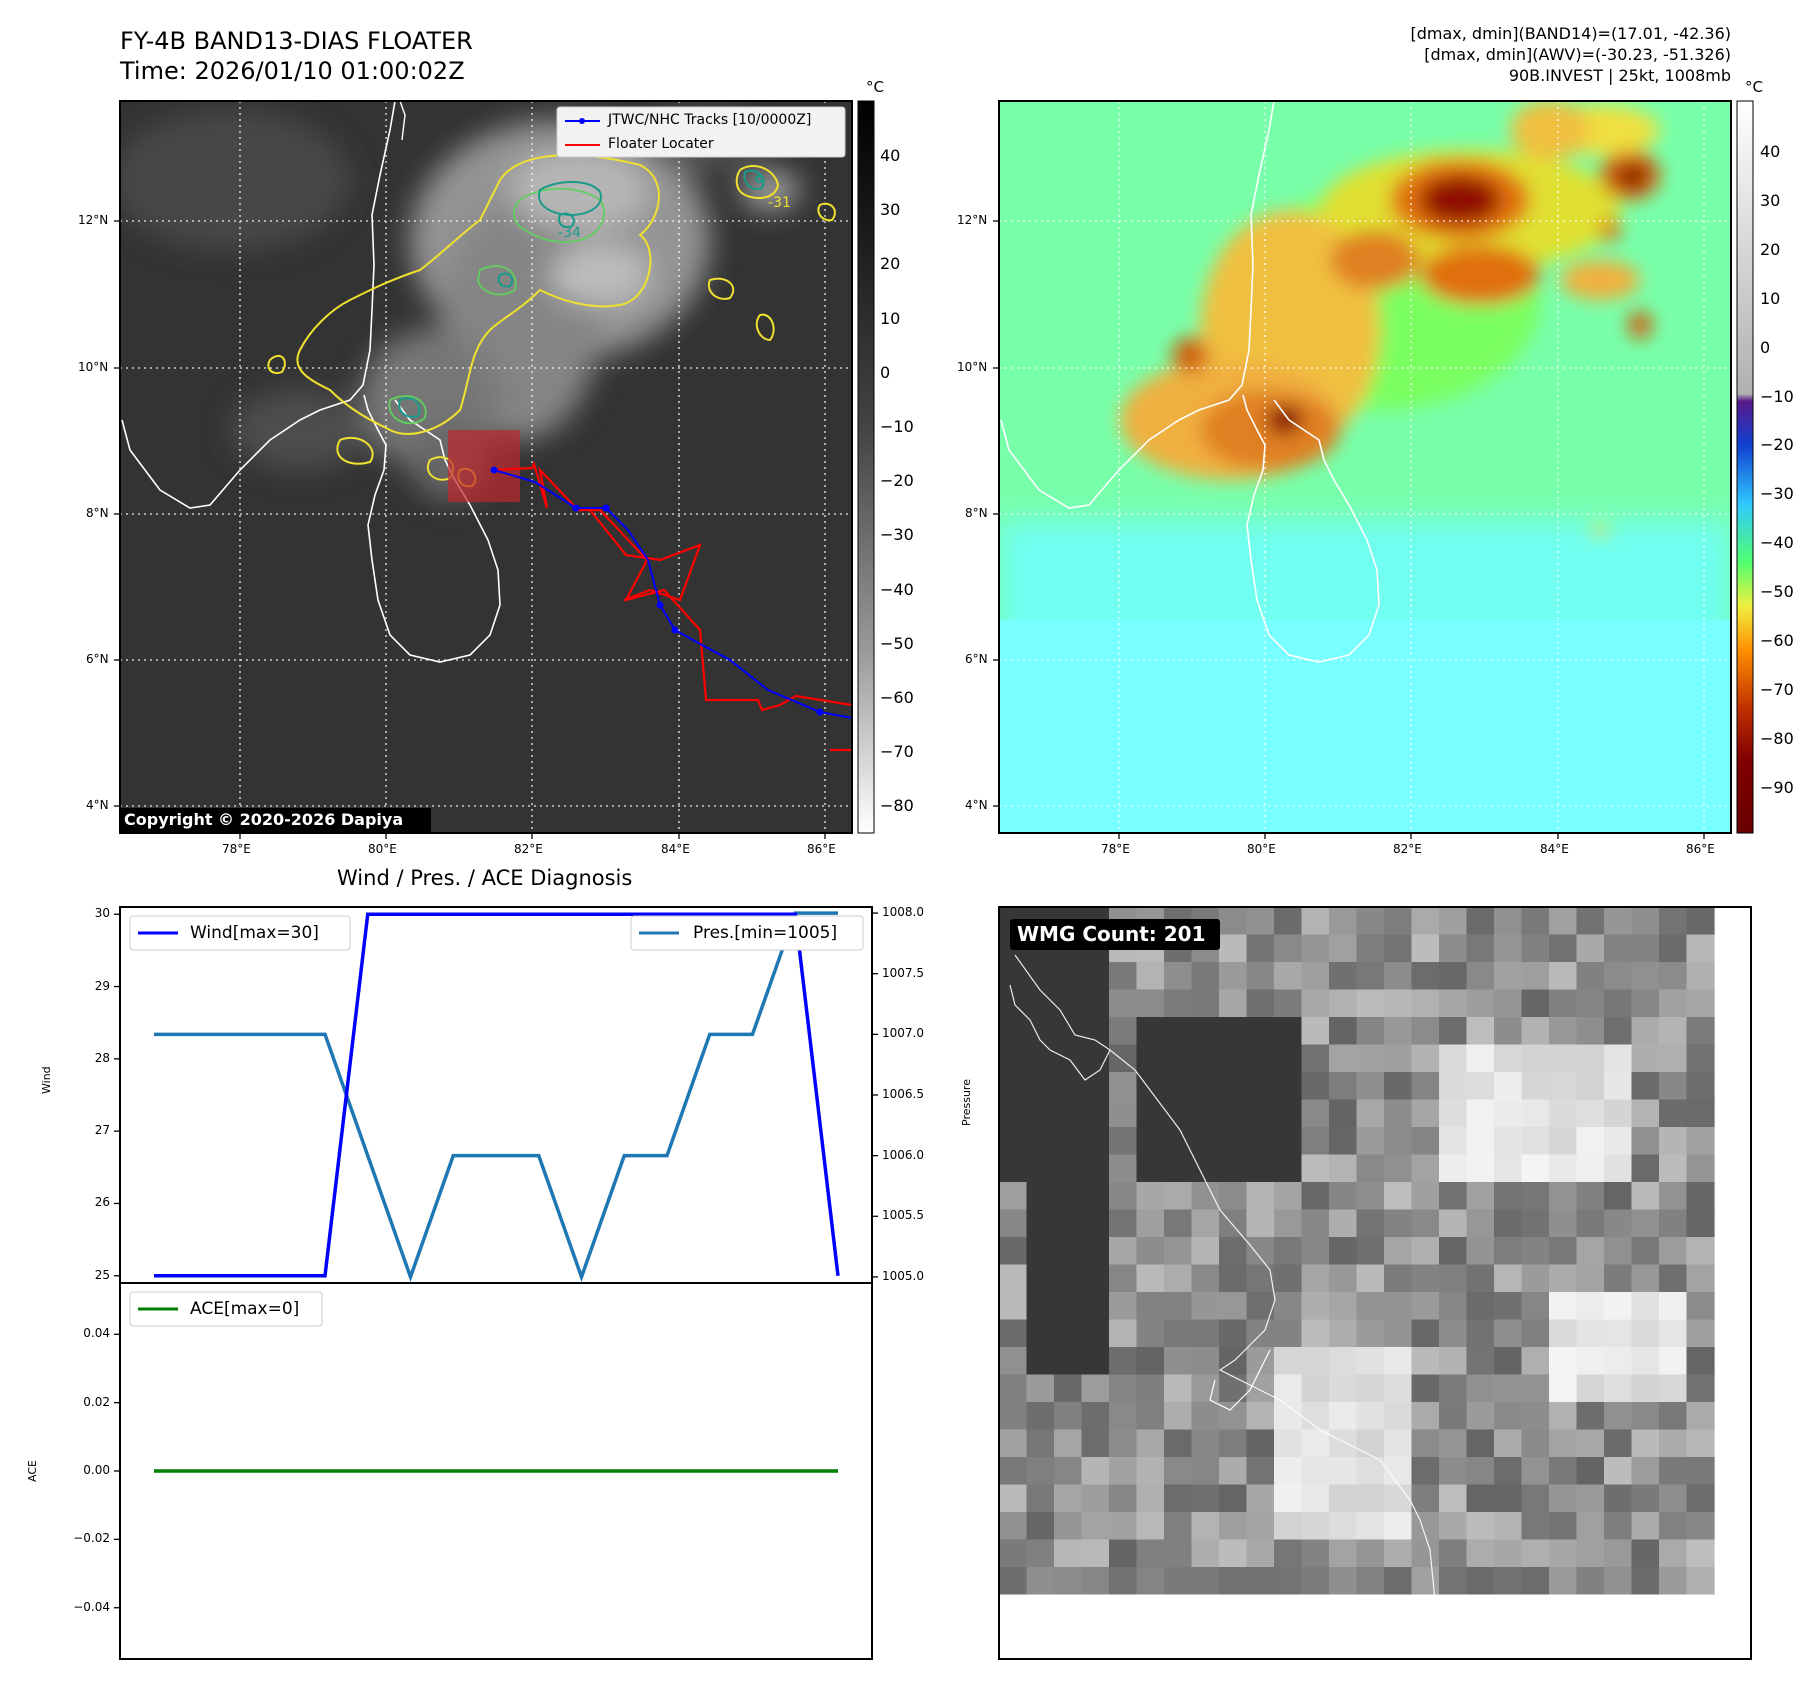 This screenshot has width=1813, height=1690. Describe the element at coordinates (91, 1606) in the screenshot. I see `ace-axis-tick-label: −0.04` at that location.